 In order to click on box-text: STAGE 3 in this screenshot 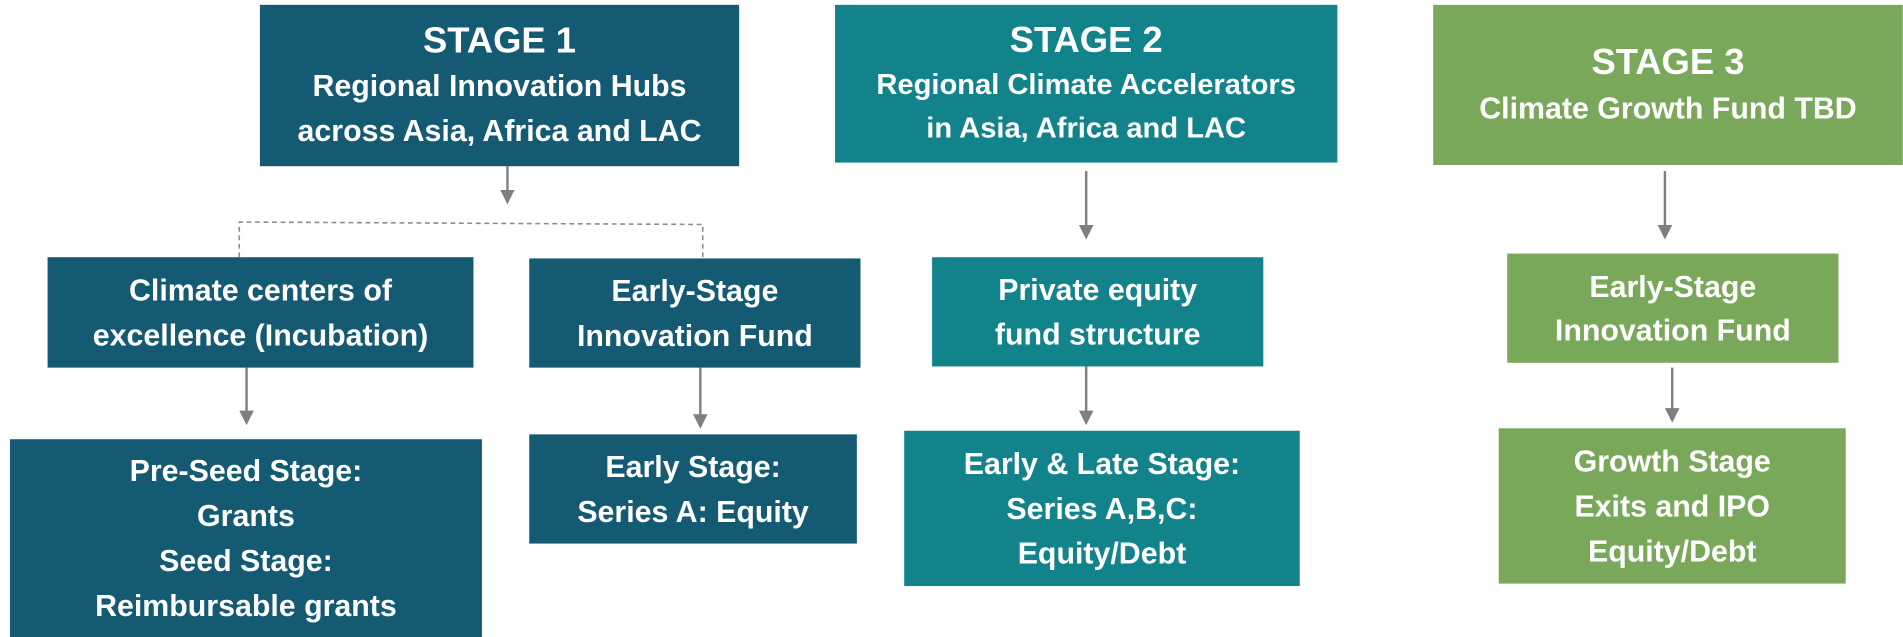, I will do `click(1667, 61)`.